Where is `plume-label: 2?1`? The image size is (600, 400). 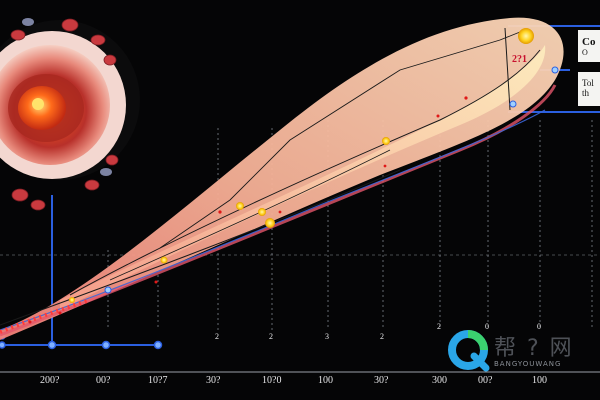
plume-label: 2?1 is located at coordinates (519, 59).